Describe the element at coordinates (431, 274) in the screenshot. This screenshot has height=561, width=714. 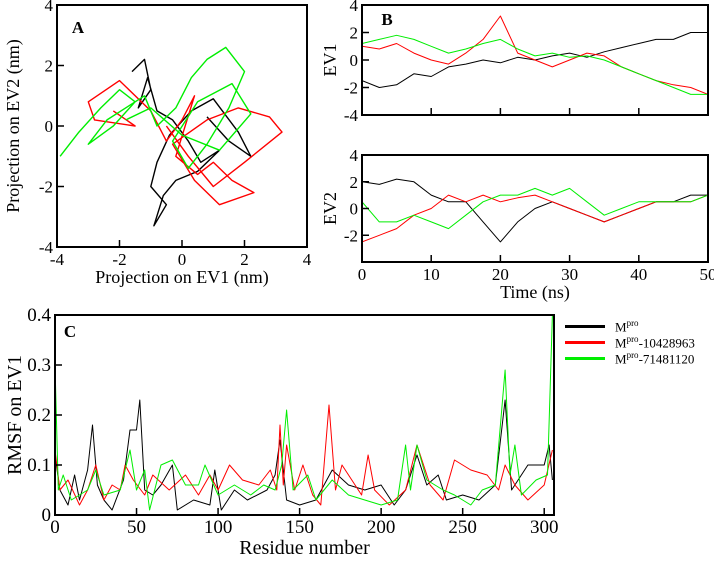
I see `x-tick-label: 10` at that location.